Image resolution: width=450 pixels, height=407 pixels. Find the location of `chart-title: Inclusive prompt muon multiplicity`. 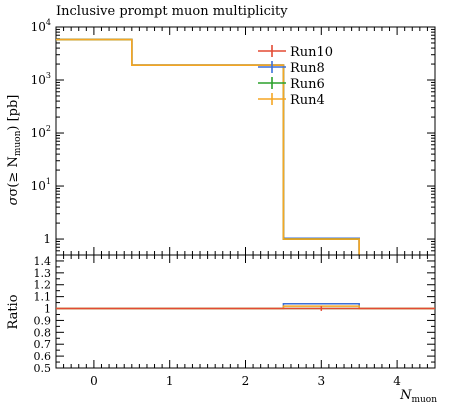

chart-title: Inclusive prompt muon multiplicity is located at coordinates (172, 11).